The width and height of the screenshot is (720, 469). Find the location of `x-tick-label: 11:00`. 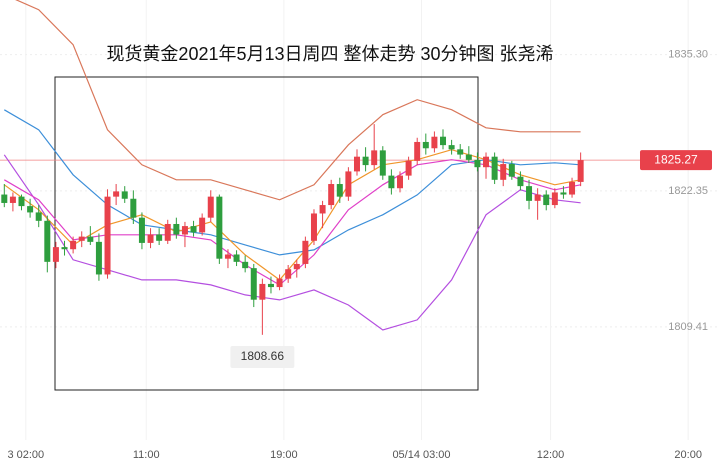

x-tick-label: 11:00 is located at coordinates (146, 455).